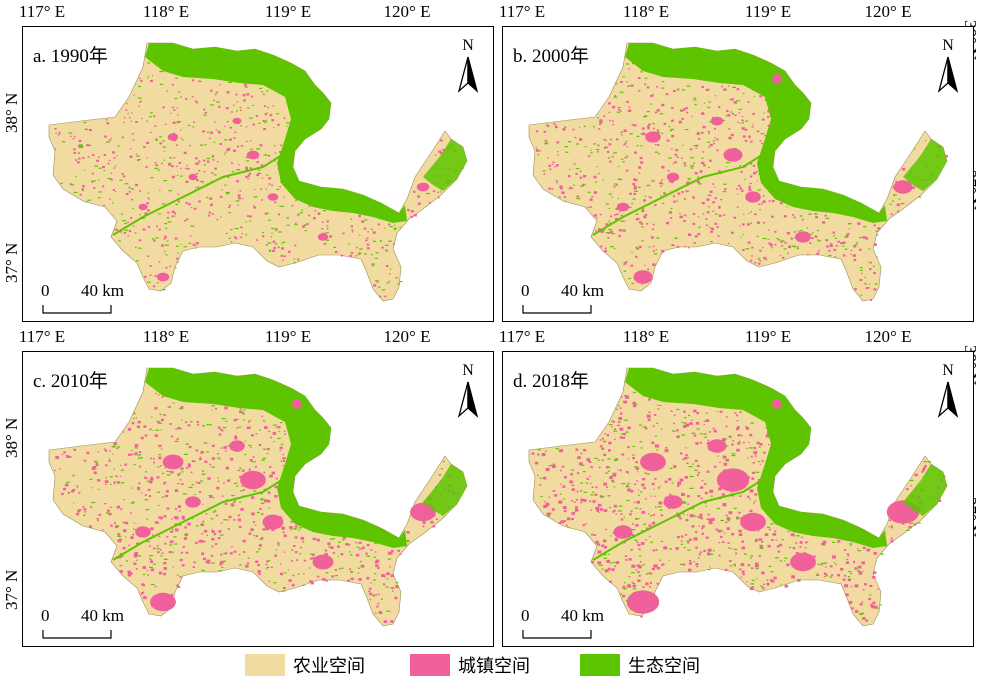  What do you see at coordinates (903, 187) in the screenshot?
I see `urban-cluster` at bounding box center [903, 187].